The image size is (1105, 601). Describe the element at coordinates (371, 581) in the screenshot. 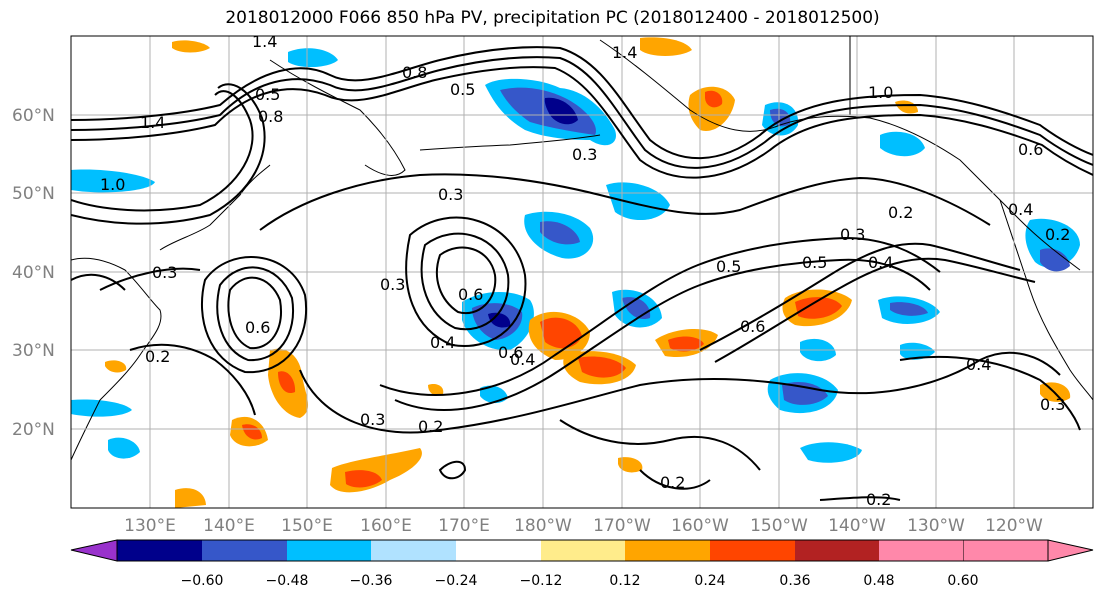

I see `colorbar-tick-label: −0.36` at that location.